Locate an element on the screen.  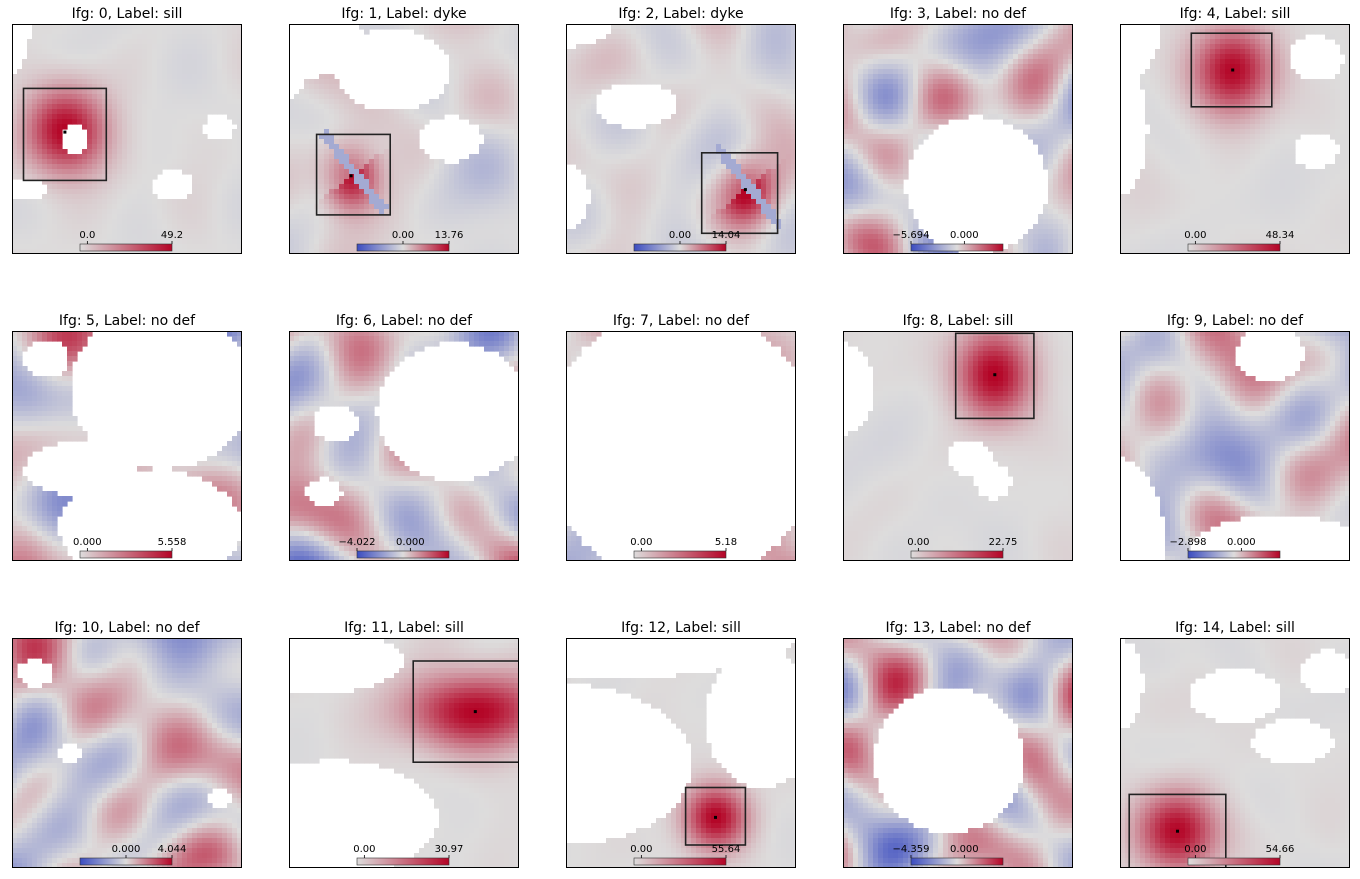
panel-13: Ifg: 13, Label: no def −4.359 0.000 is located at coordinates (958, 744).